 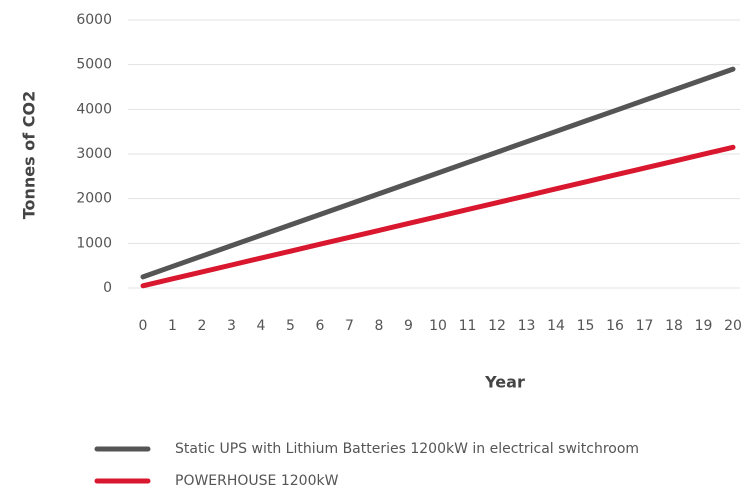 What do you see at coordinates (320, 326) in the screenshot?
I see `x-tick-label: 6` at bounding box center [320, 326].